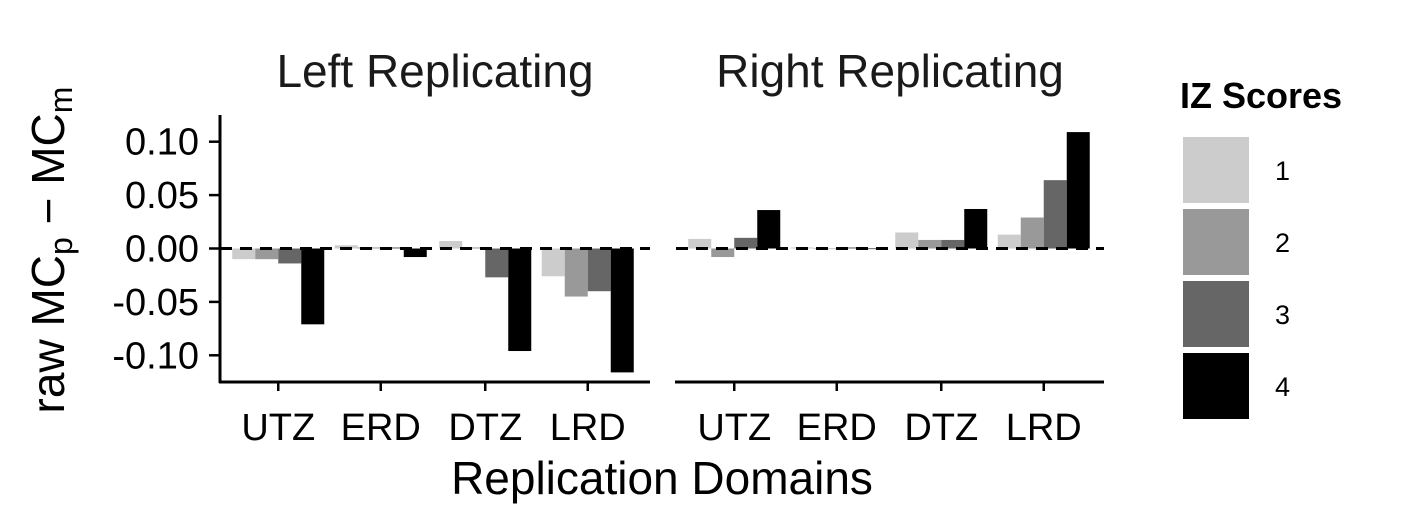 The height and width of the screenshot is (531, 1417). What do you see at coordinates (576, 272) in the screenshot?
I see `bar-left-lrd-iz2` at bounding box center [576, 272].